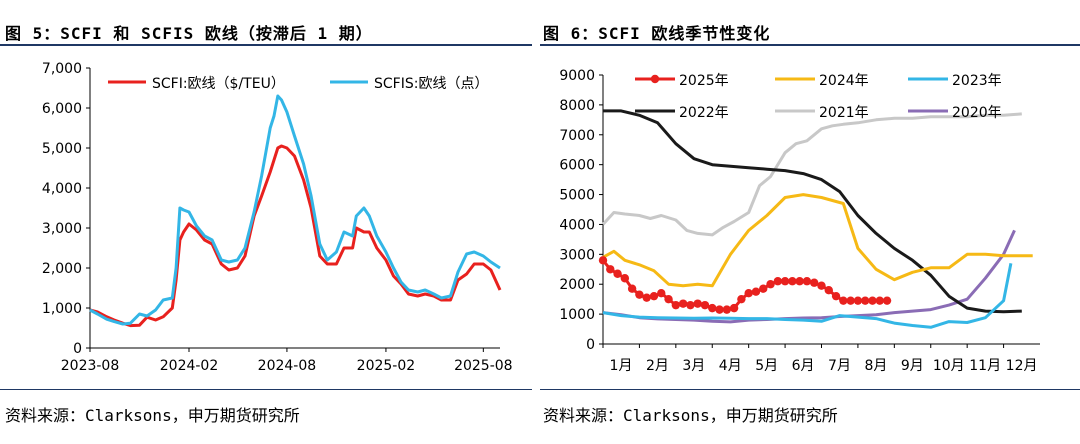  What do you see at coordinates (766, 366) in the screenshot?
I see `x-tick-label: 5月` at bounding box center [766, 366].